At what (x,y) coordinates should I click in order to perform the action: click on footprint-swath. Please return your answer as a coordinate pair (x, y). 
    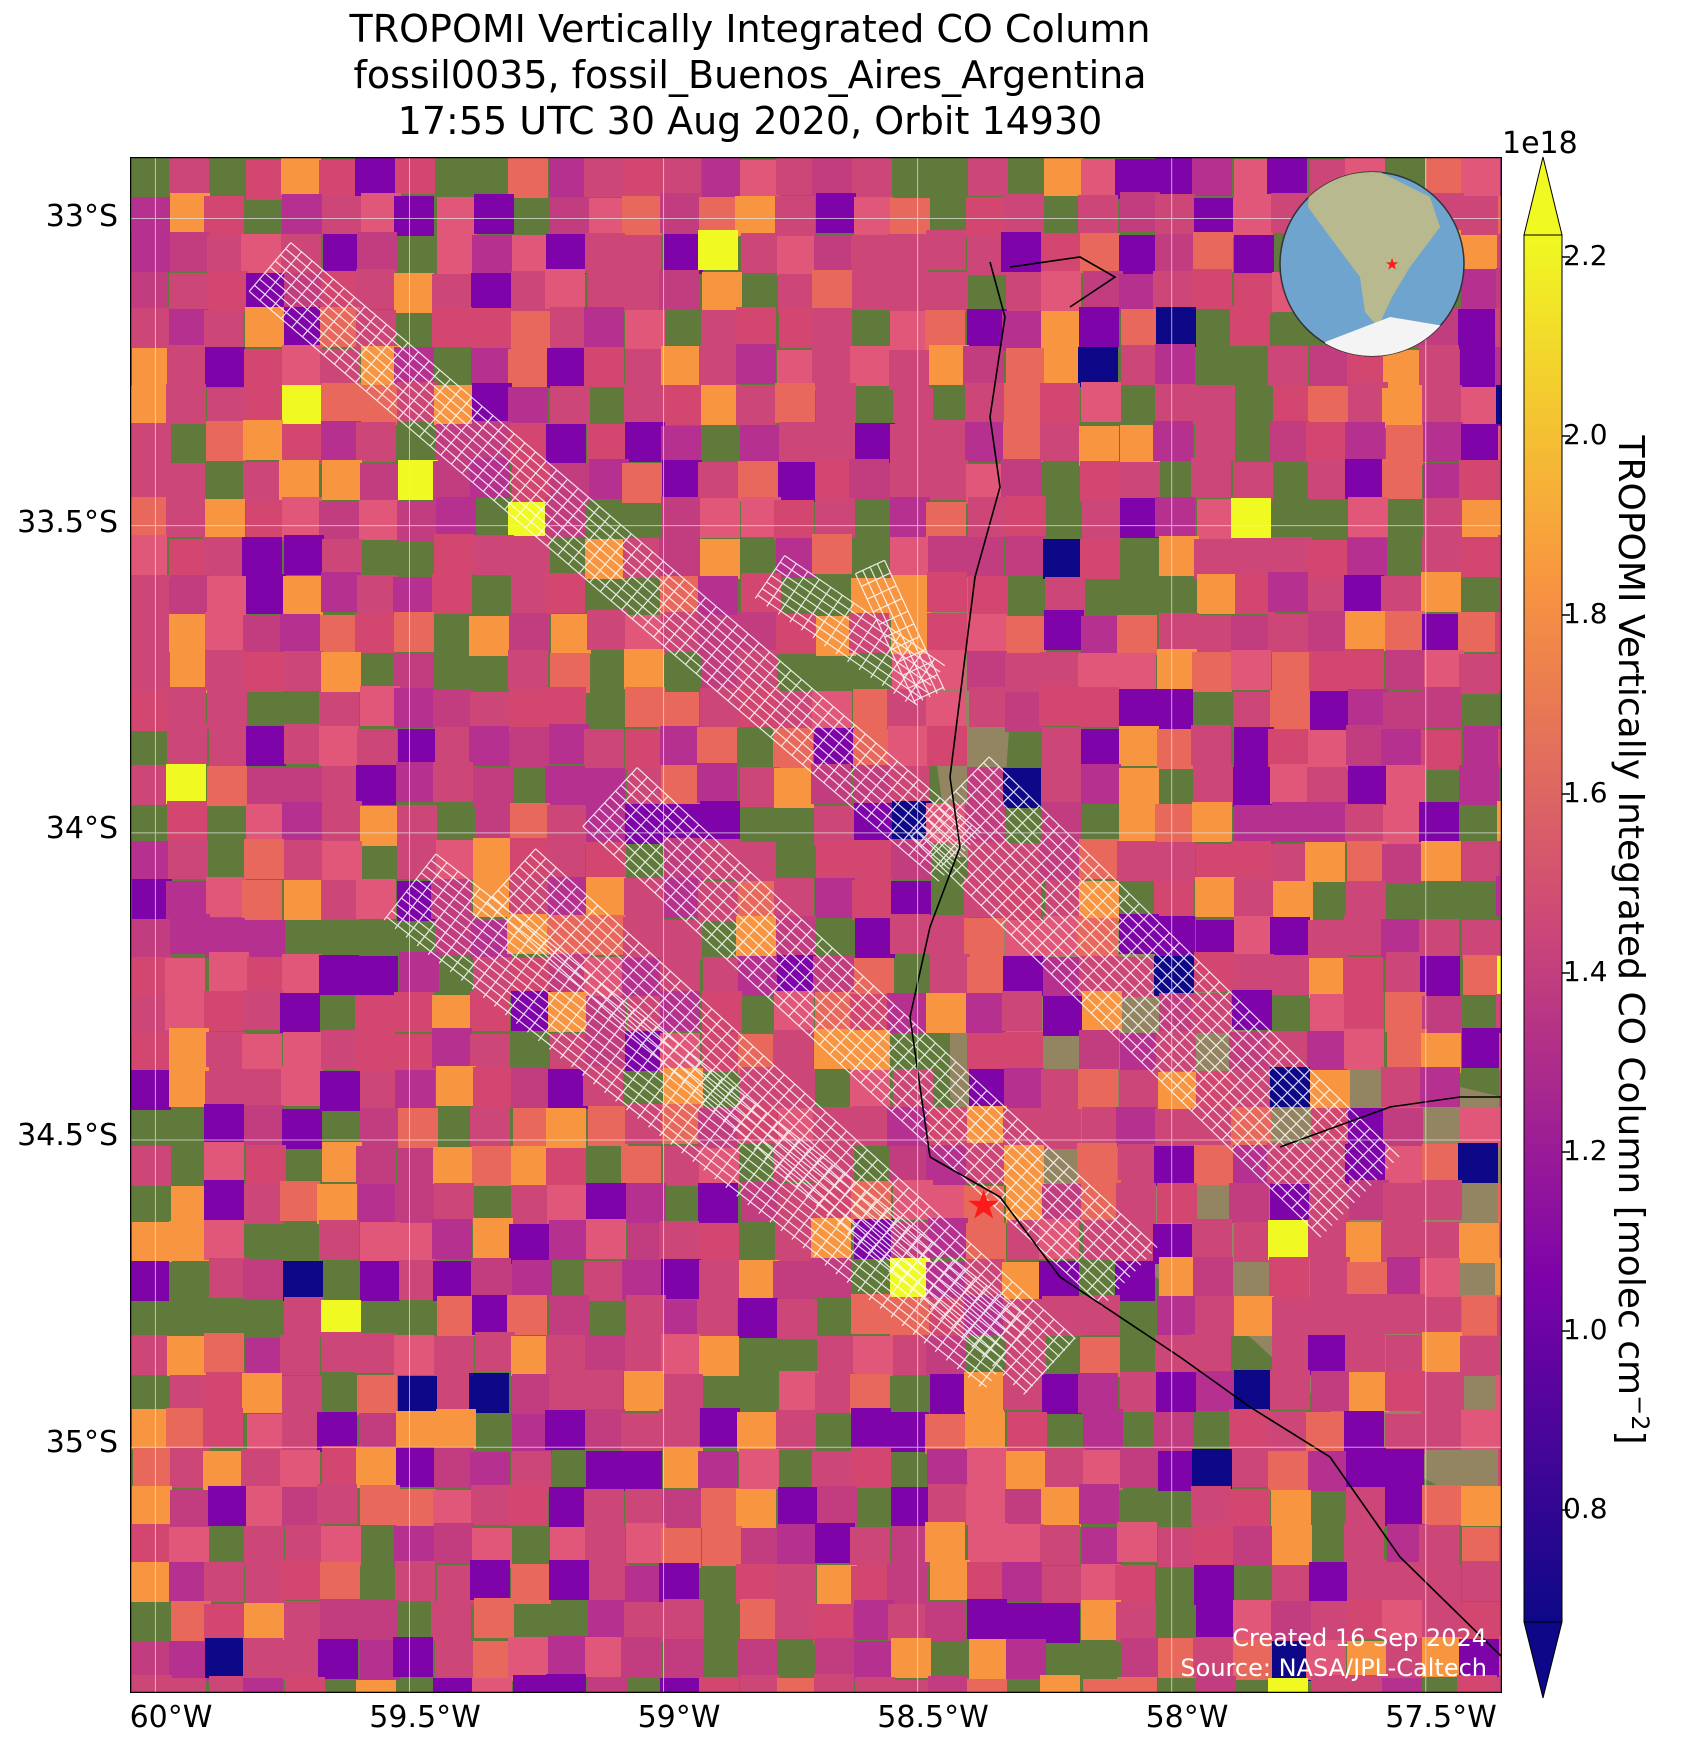
    Looking at the image, I should click on (1155, 997).